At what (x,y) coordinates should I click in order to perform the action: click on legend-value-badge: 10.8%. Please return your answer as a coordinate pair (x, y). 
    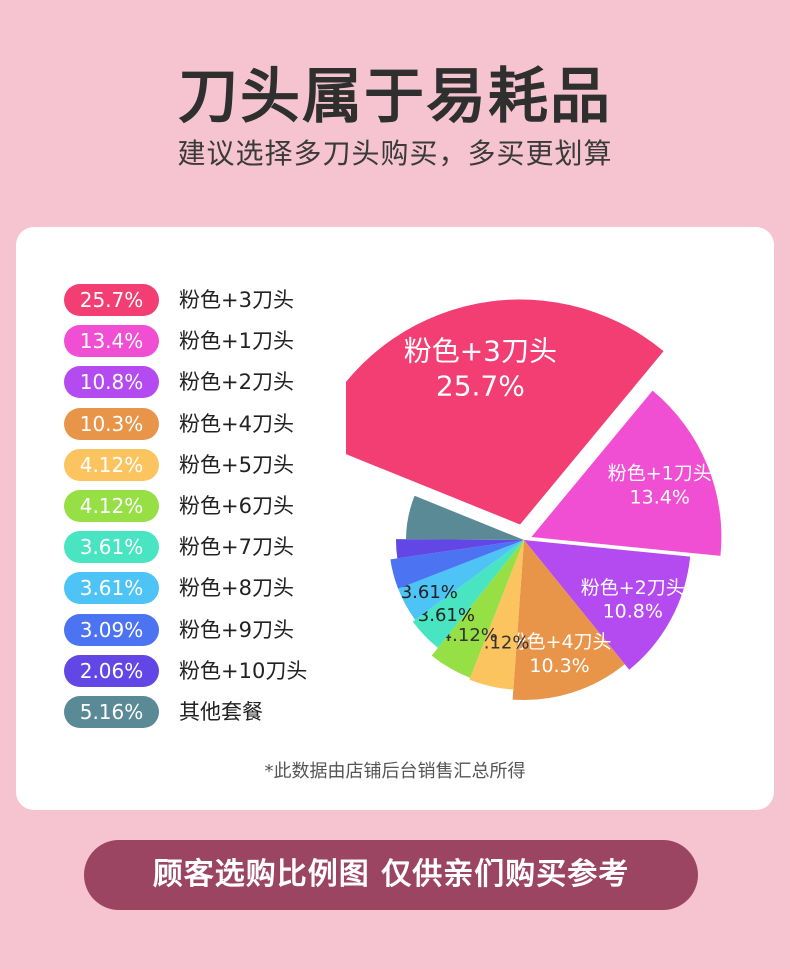
    Looking at the image, I should click on (111, 382).